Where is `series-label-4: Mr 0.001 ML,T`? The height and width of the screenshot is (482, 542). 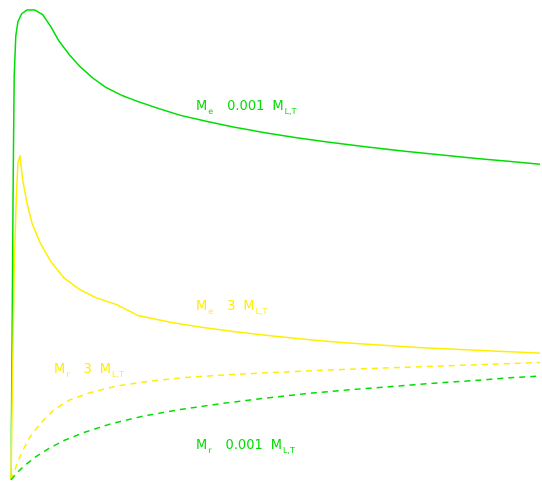 series-label-4: Mr 0.001 ML,T is located at coordinates (245, 446).